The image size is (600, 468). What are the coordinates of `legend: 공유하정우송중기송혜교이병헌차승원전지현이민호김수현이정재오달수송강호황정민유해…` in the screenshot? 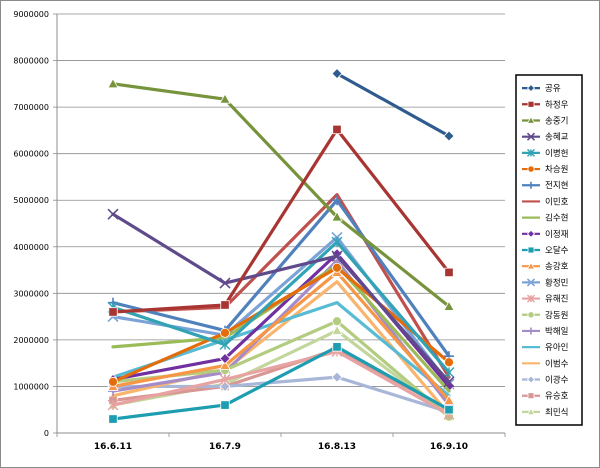 It's located at (549, 250).